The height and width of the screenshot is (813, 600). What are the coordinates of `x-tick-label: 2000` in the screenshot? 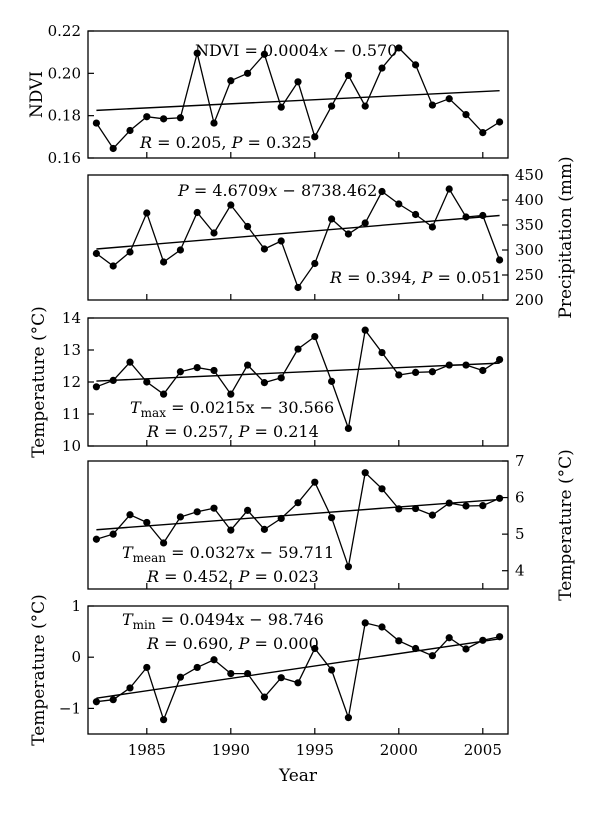 It's located at (399, 750).